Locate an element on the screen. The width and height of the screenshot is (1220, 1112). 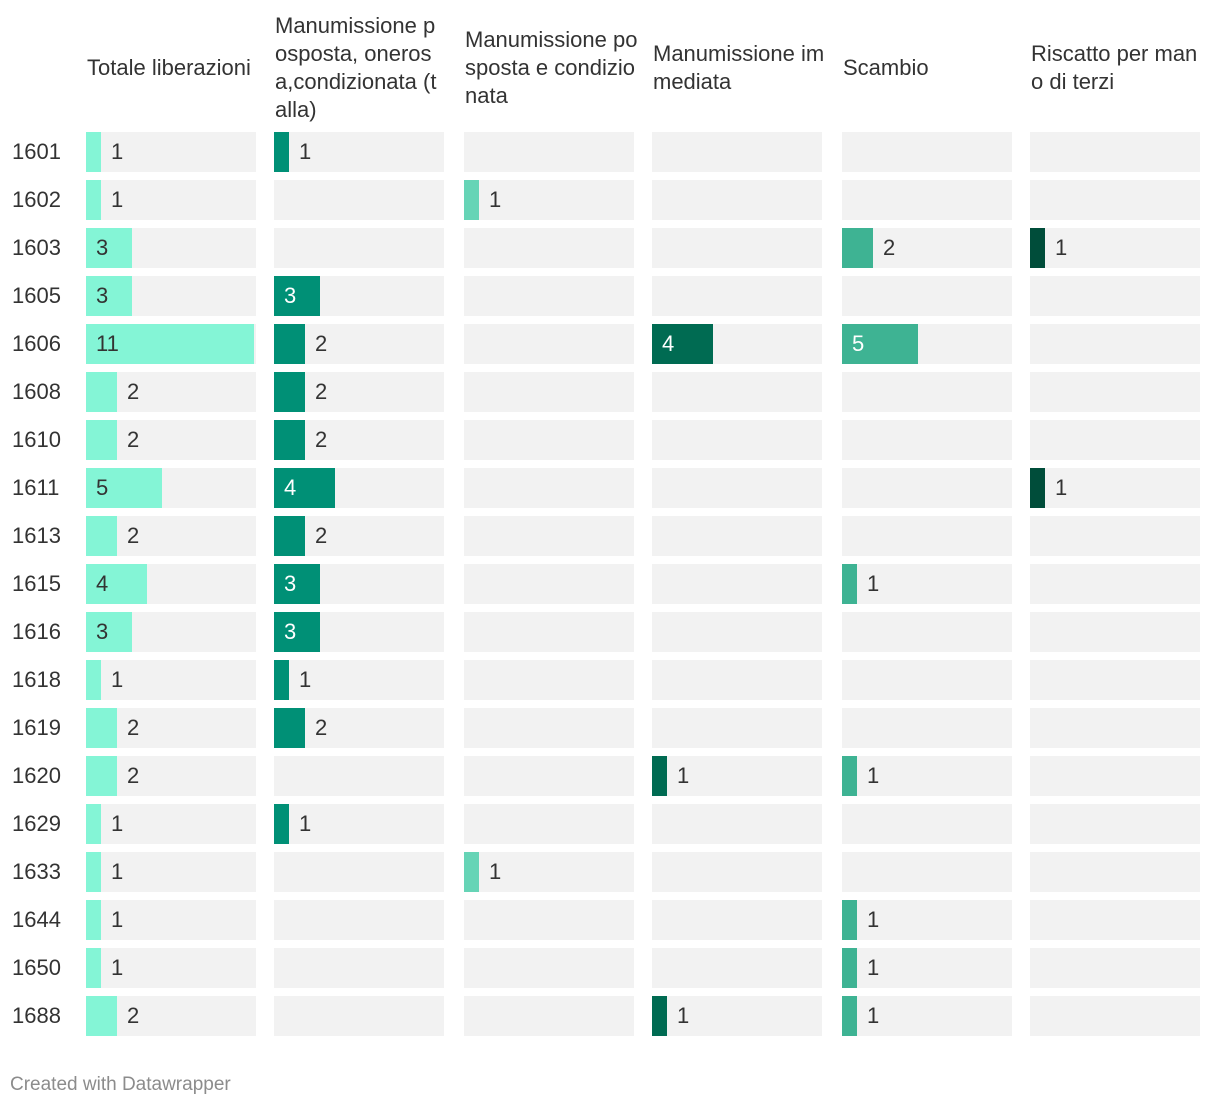
row-label: 1615 is located at coordinates (36, 583).